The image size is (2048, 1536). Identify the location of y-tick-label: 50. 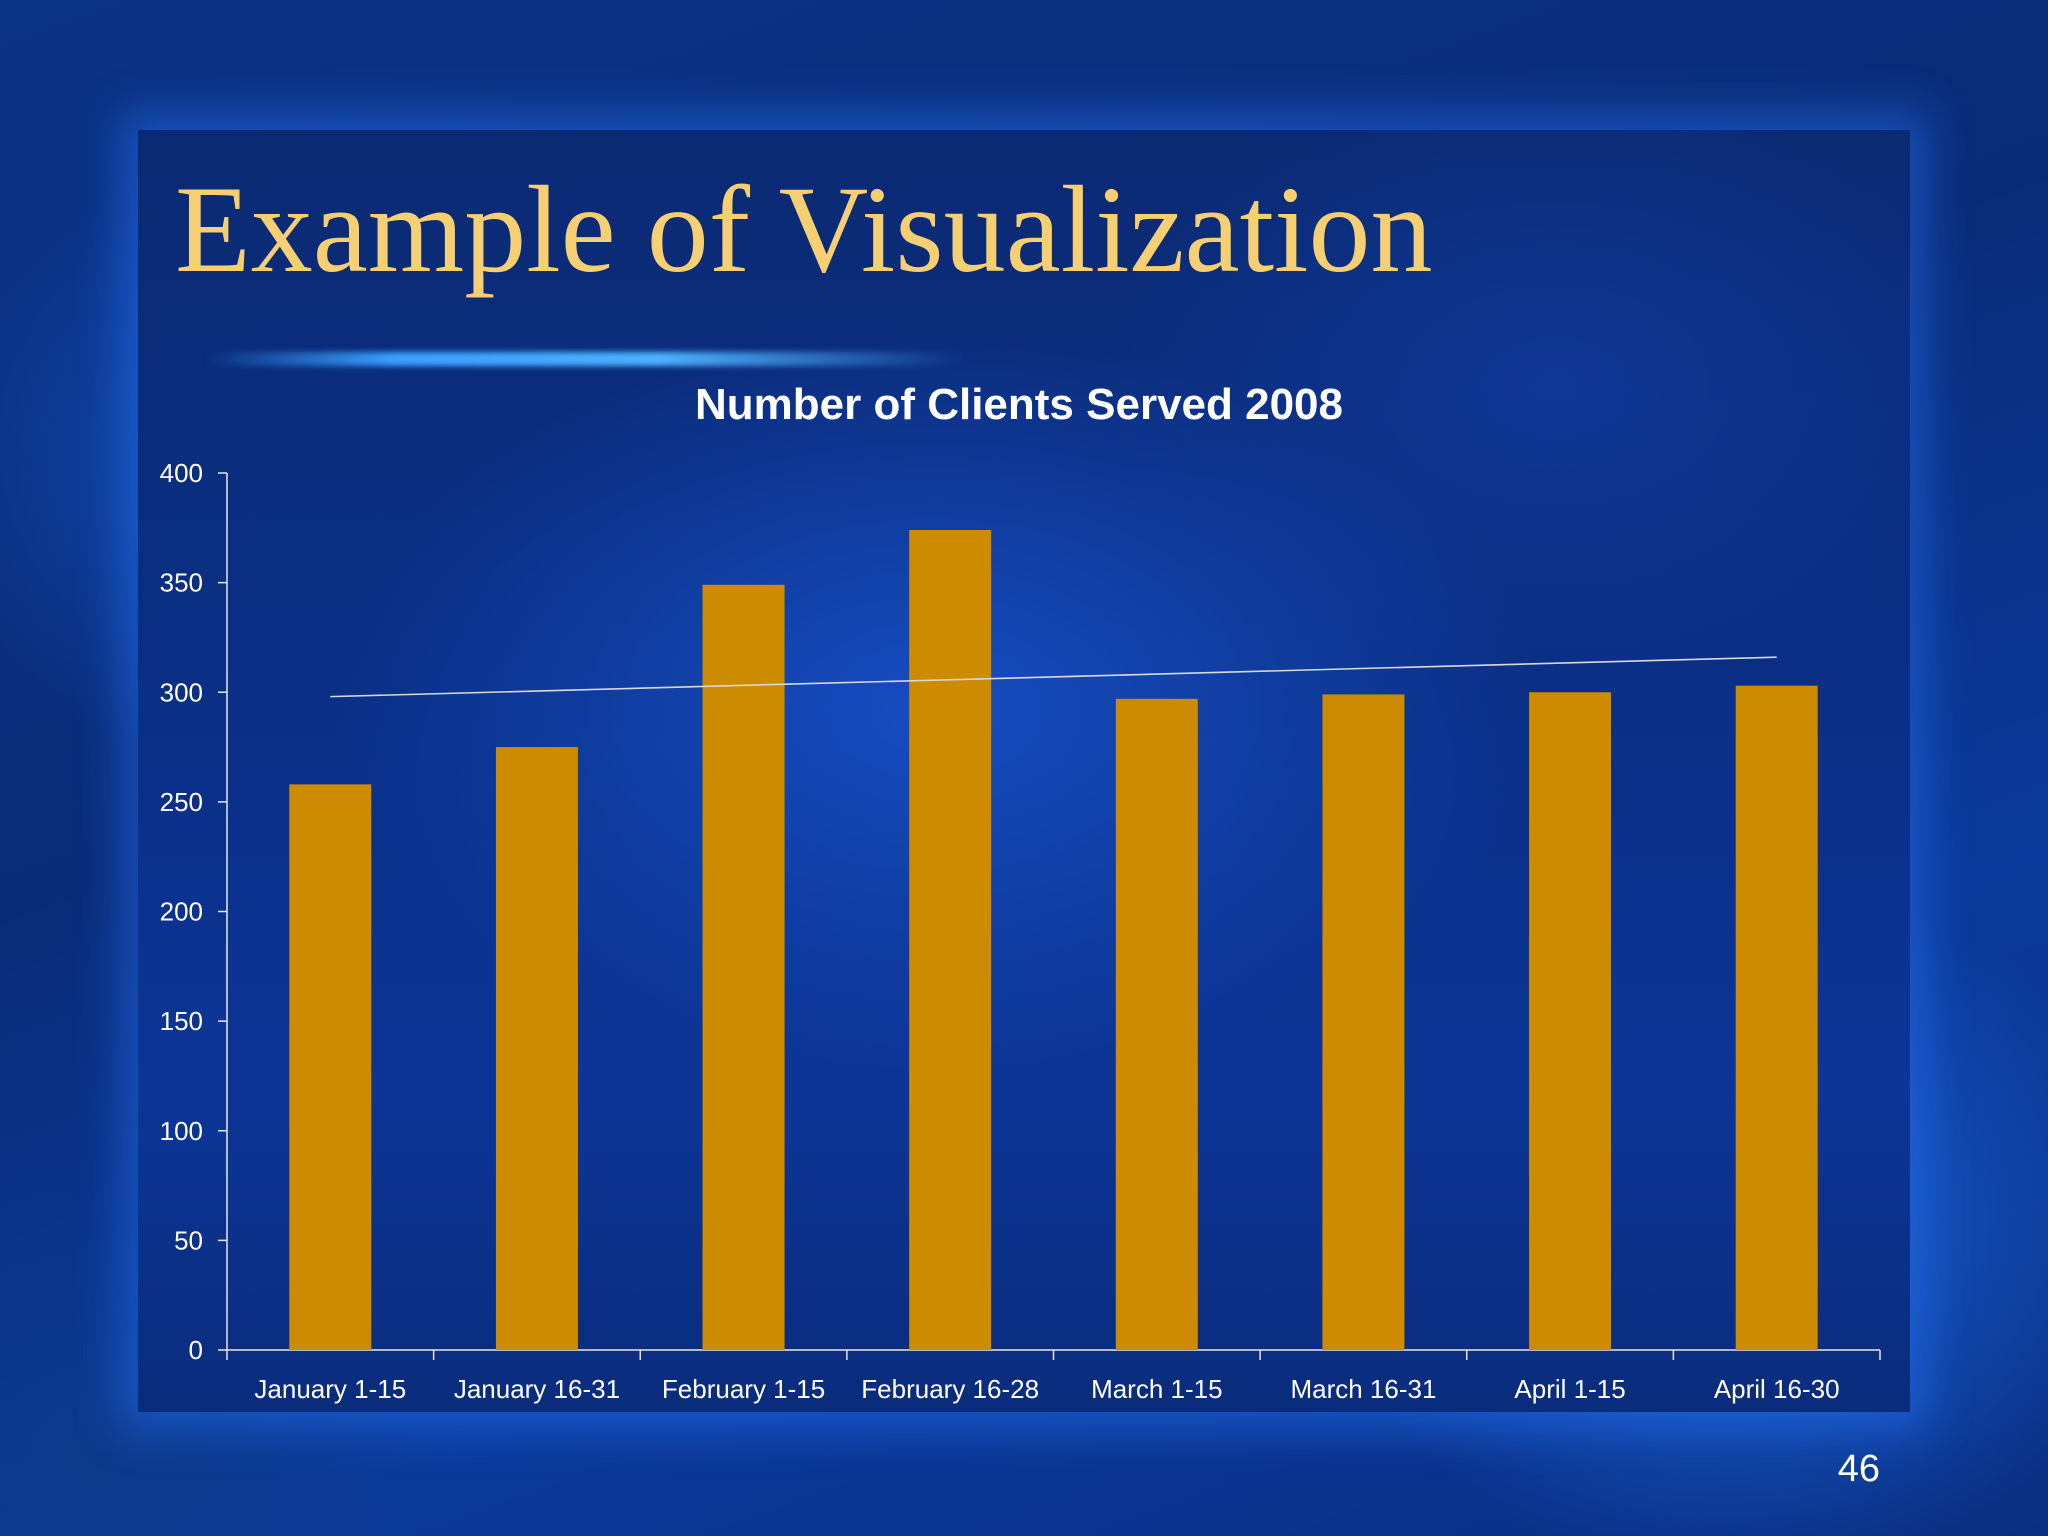
(188, 1240).